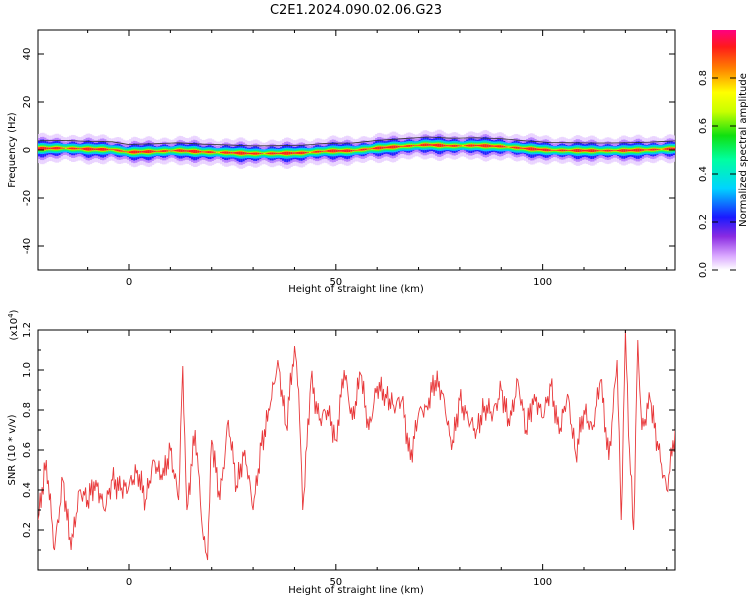  I want to click on y-tick-label: 0, so click(27, 150).